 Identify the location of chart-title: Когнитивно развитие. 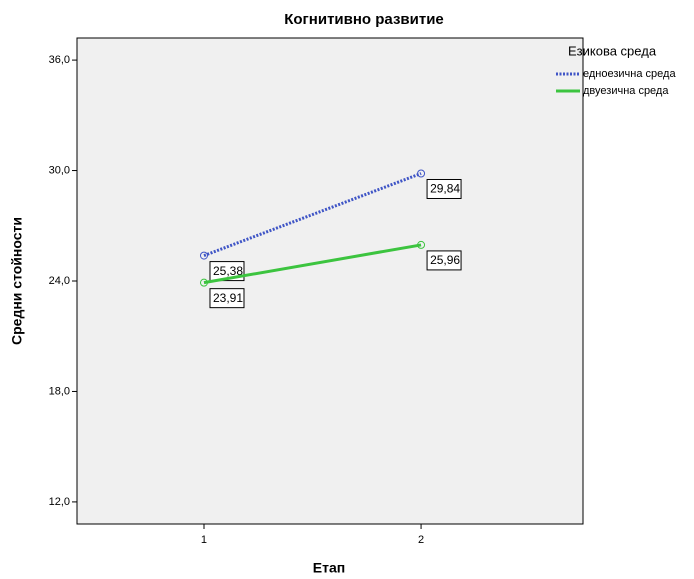
(364, 19).